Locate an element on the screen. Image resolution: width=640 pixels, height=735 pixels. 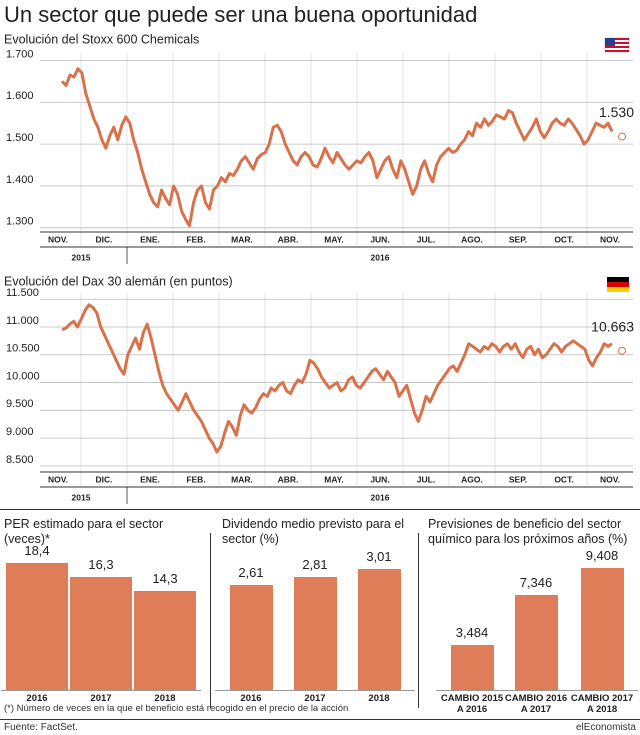
y-tick-label: 11.500 is located at coordinates (22, 293).